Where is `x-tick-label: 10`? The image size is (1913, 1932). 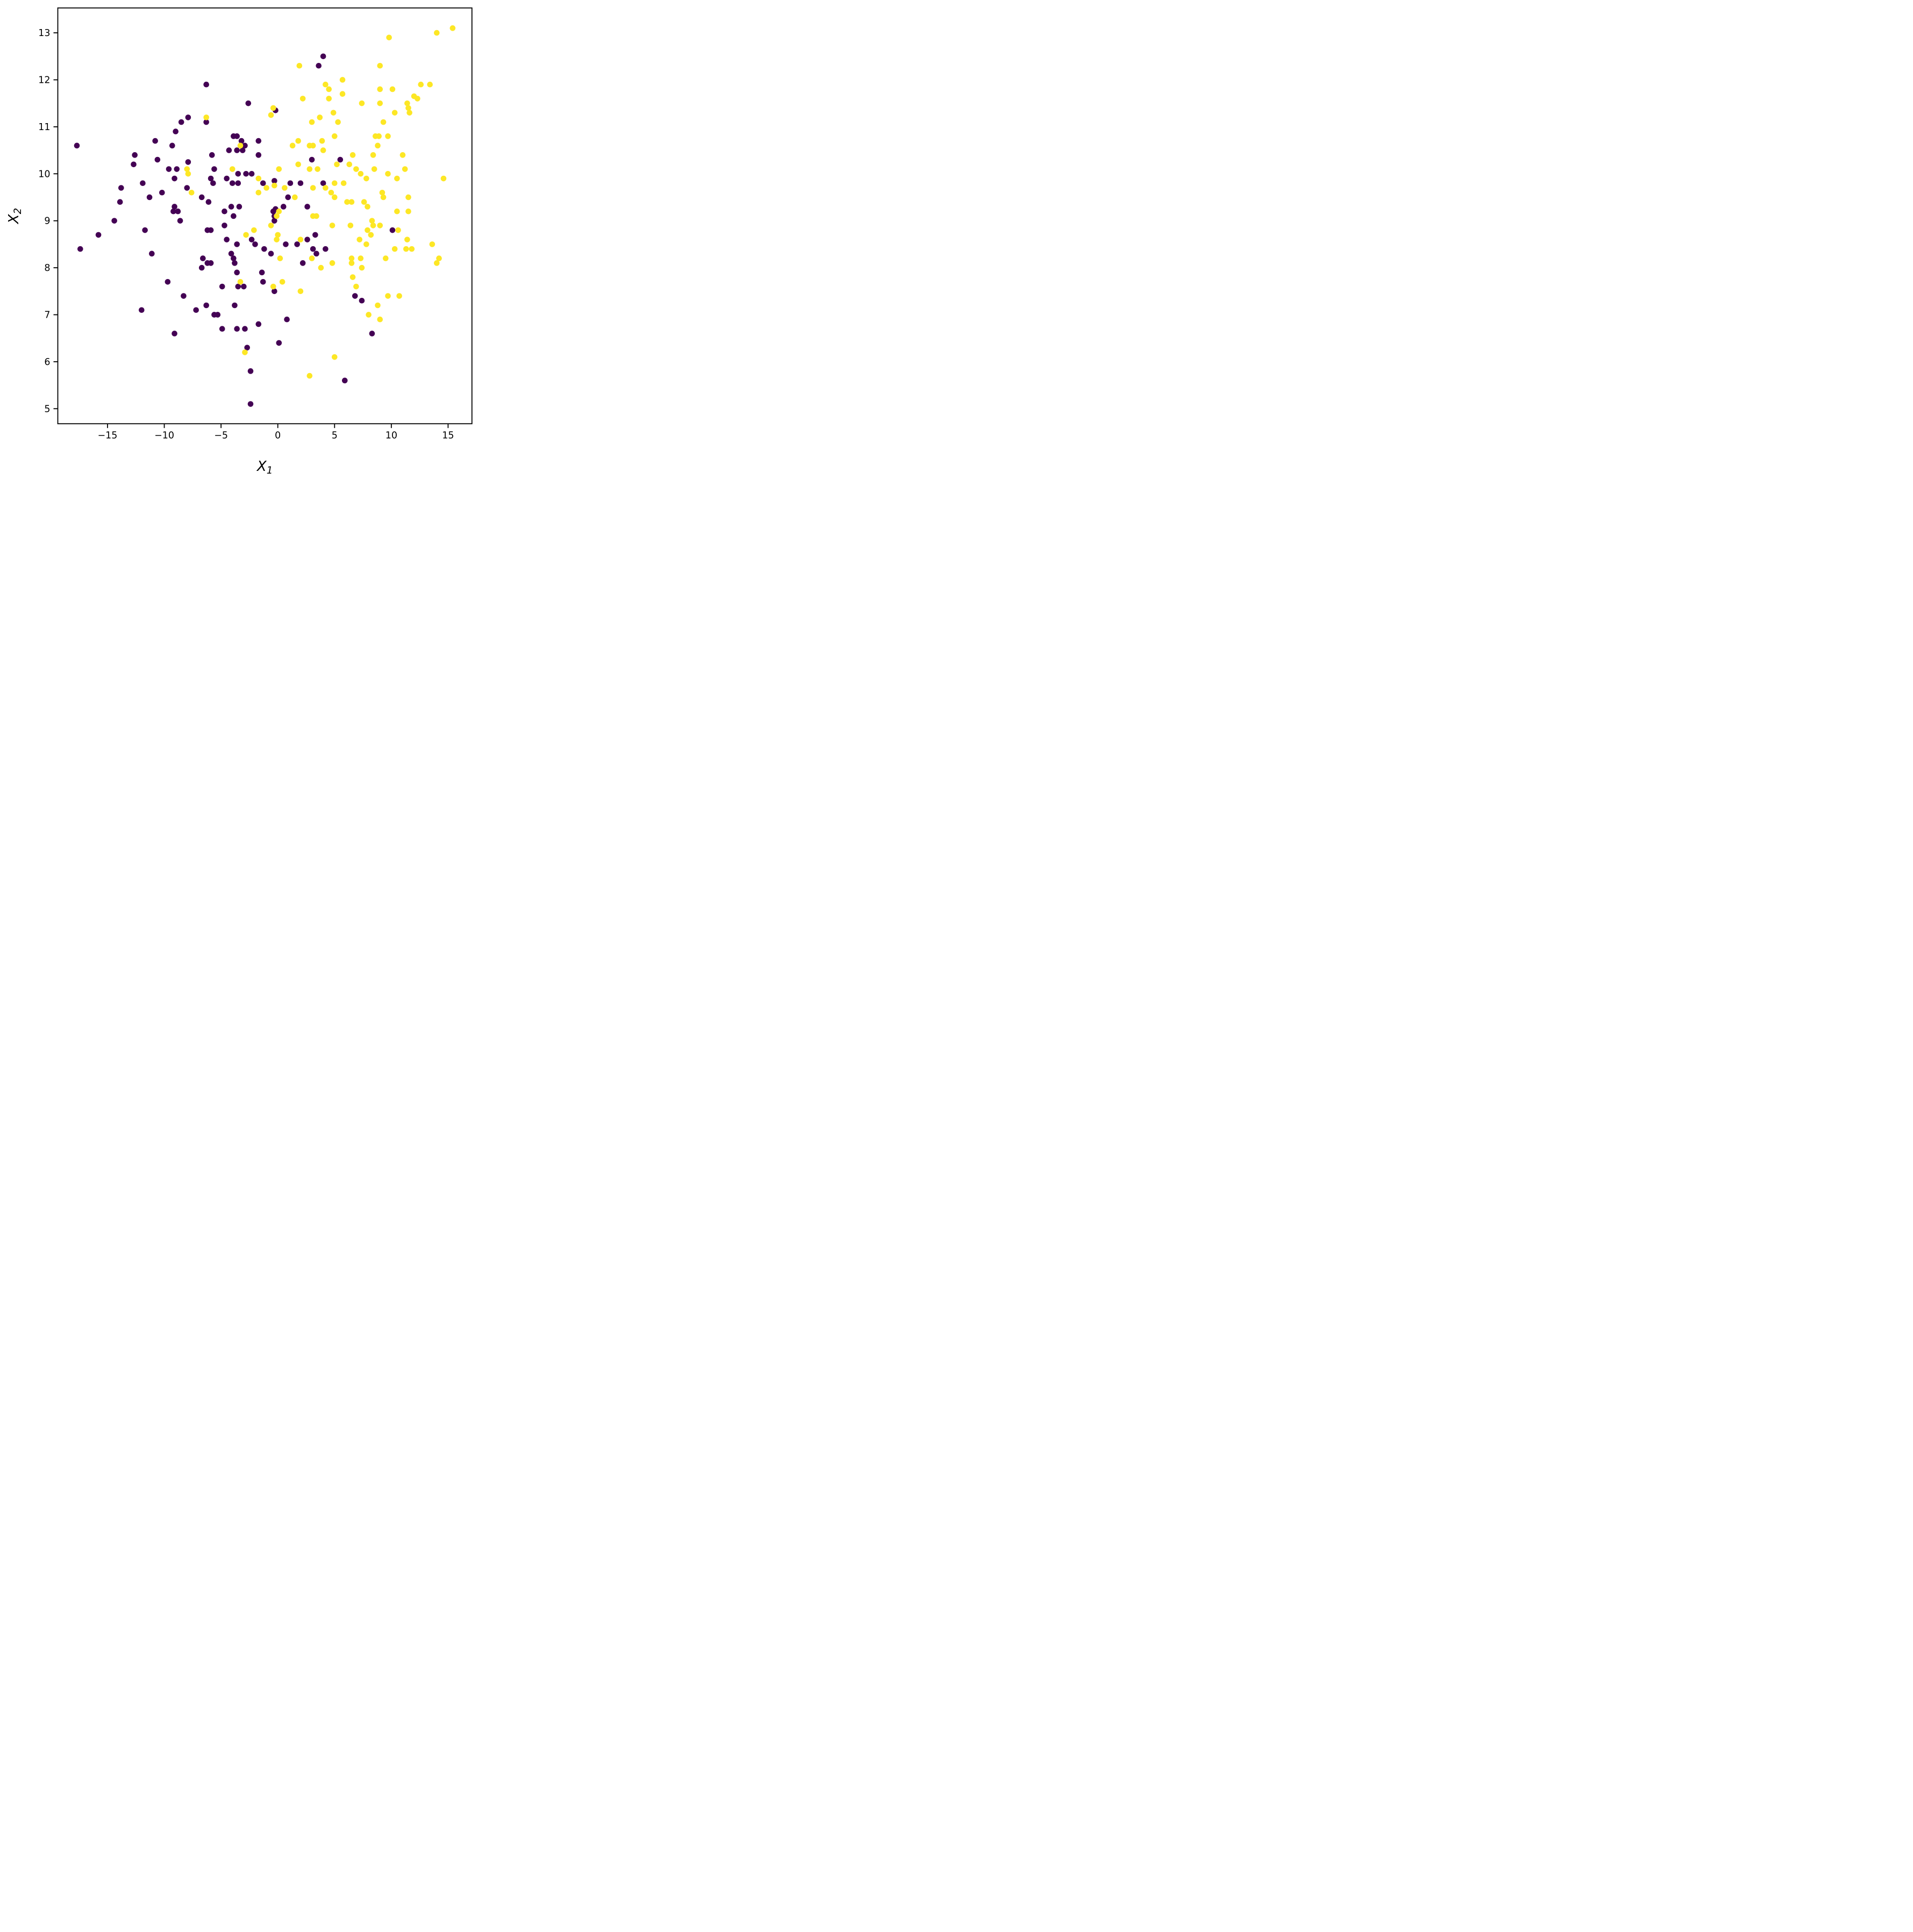 x-tick-label: 10 is located at coordinates (391, 435).